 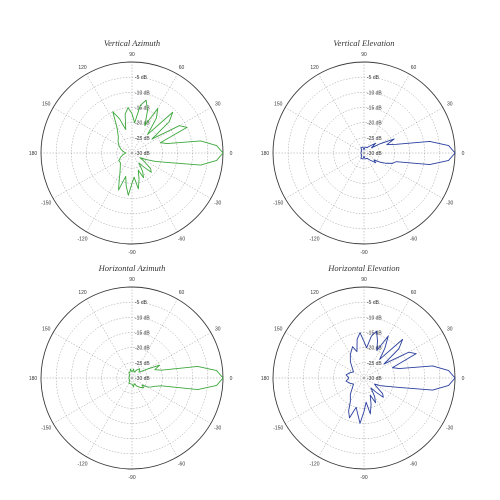 What do you see at coordinates (132, 268) in the screenshot?
I see `panel-title: Horizontal Azimuth` at bounding box center [132, 268].